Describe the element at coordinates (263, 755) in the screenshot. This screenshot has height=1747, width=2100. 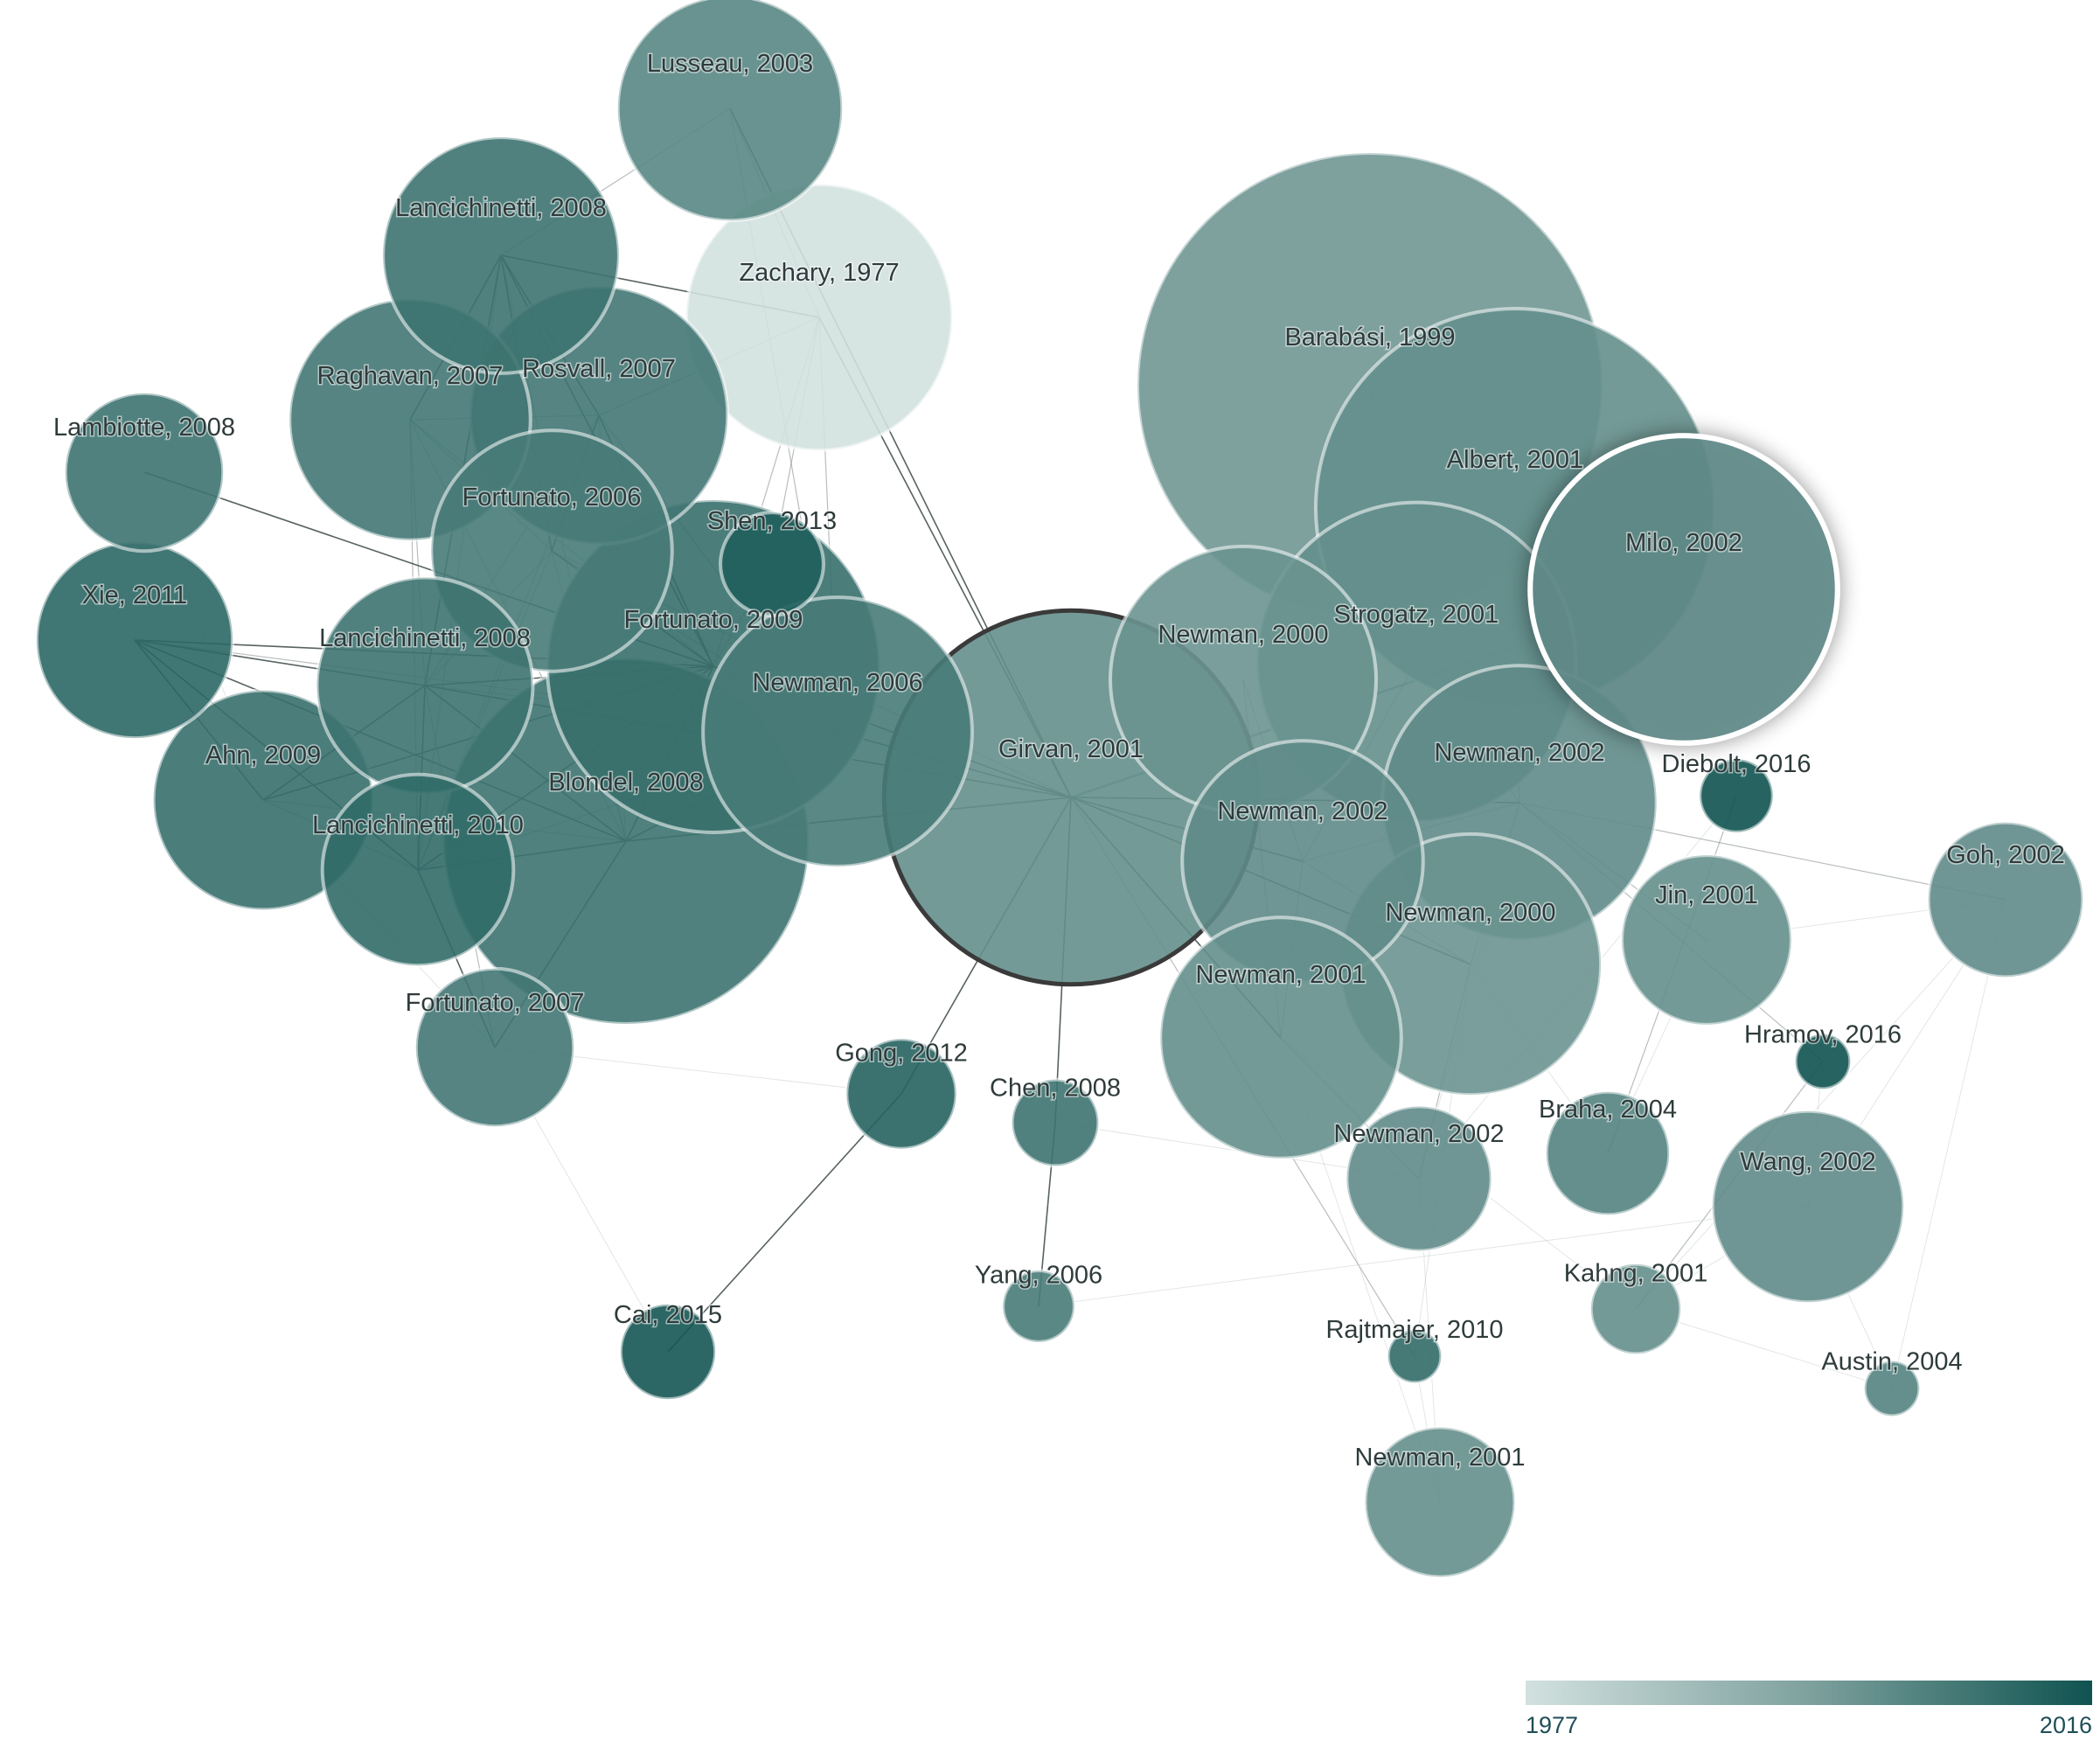
I see `paper-label: Ahn, 2009` at that location.